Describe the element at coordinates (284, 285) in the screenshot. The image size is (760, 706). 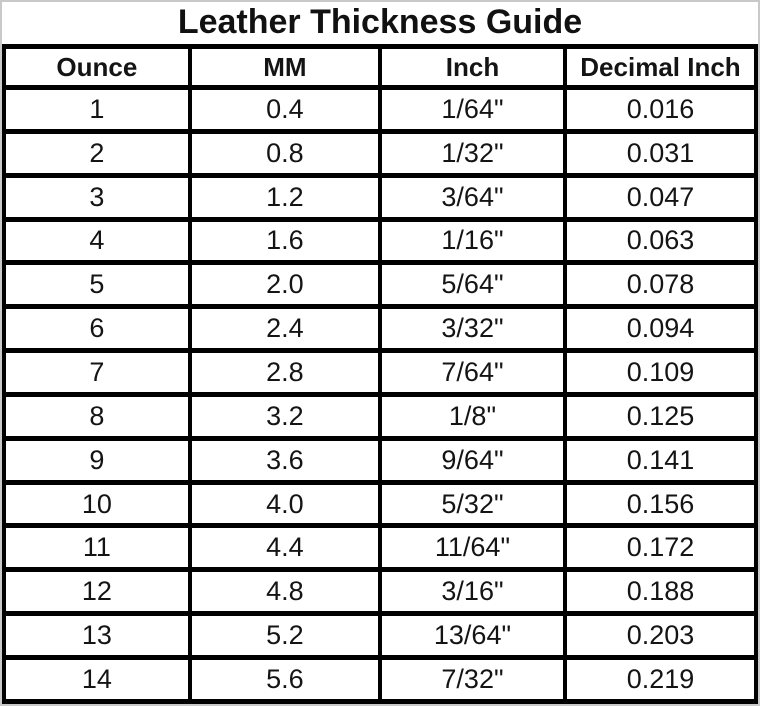
I see `table-cell: 2.0` at that location.